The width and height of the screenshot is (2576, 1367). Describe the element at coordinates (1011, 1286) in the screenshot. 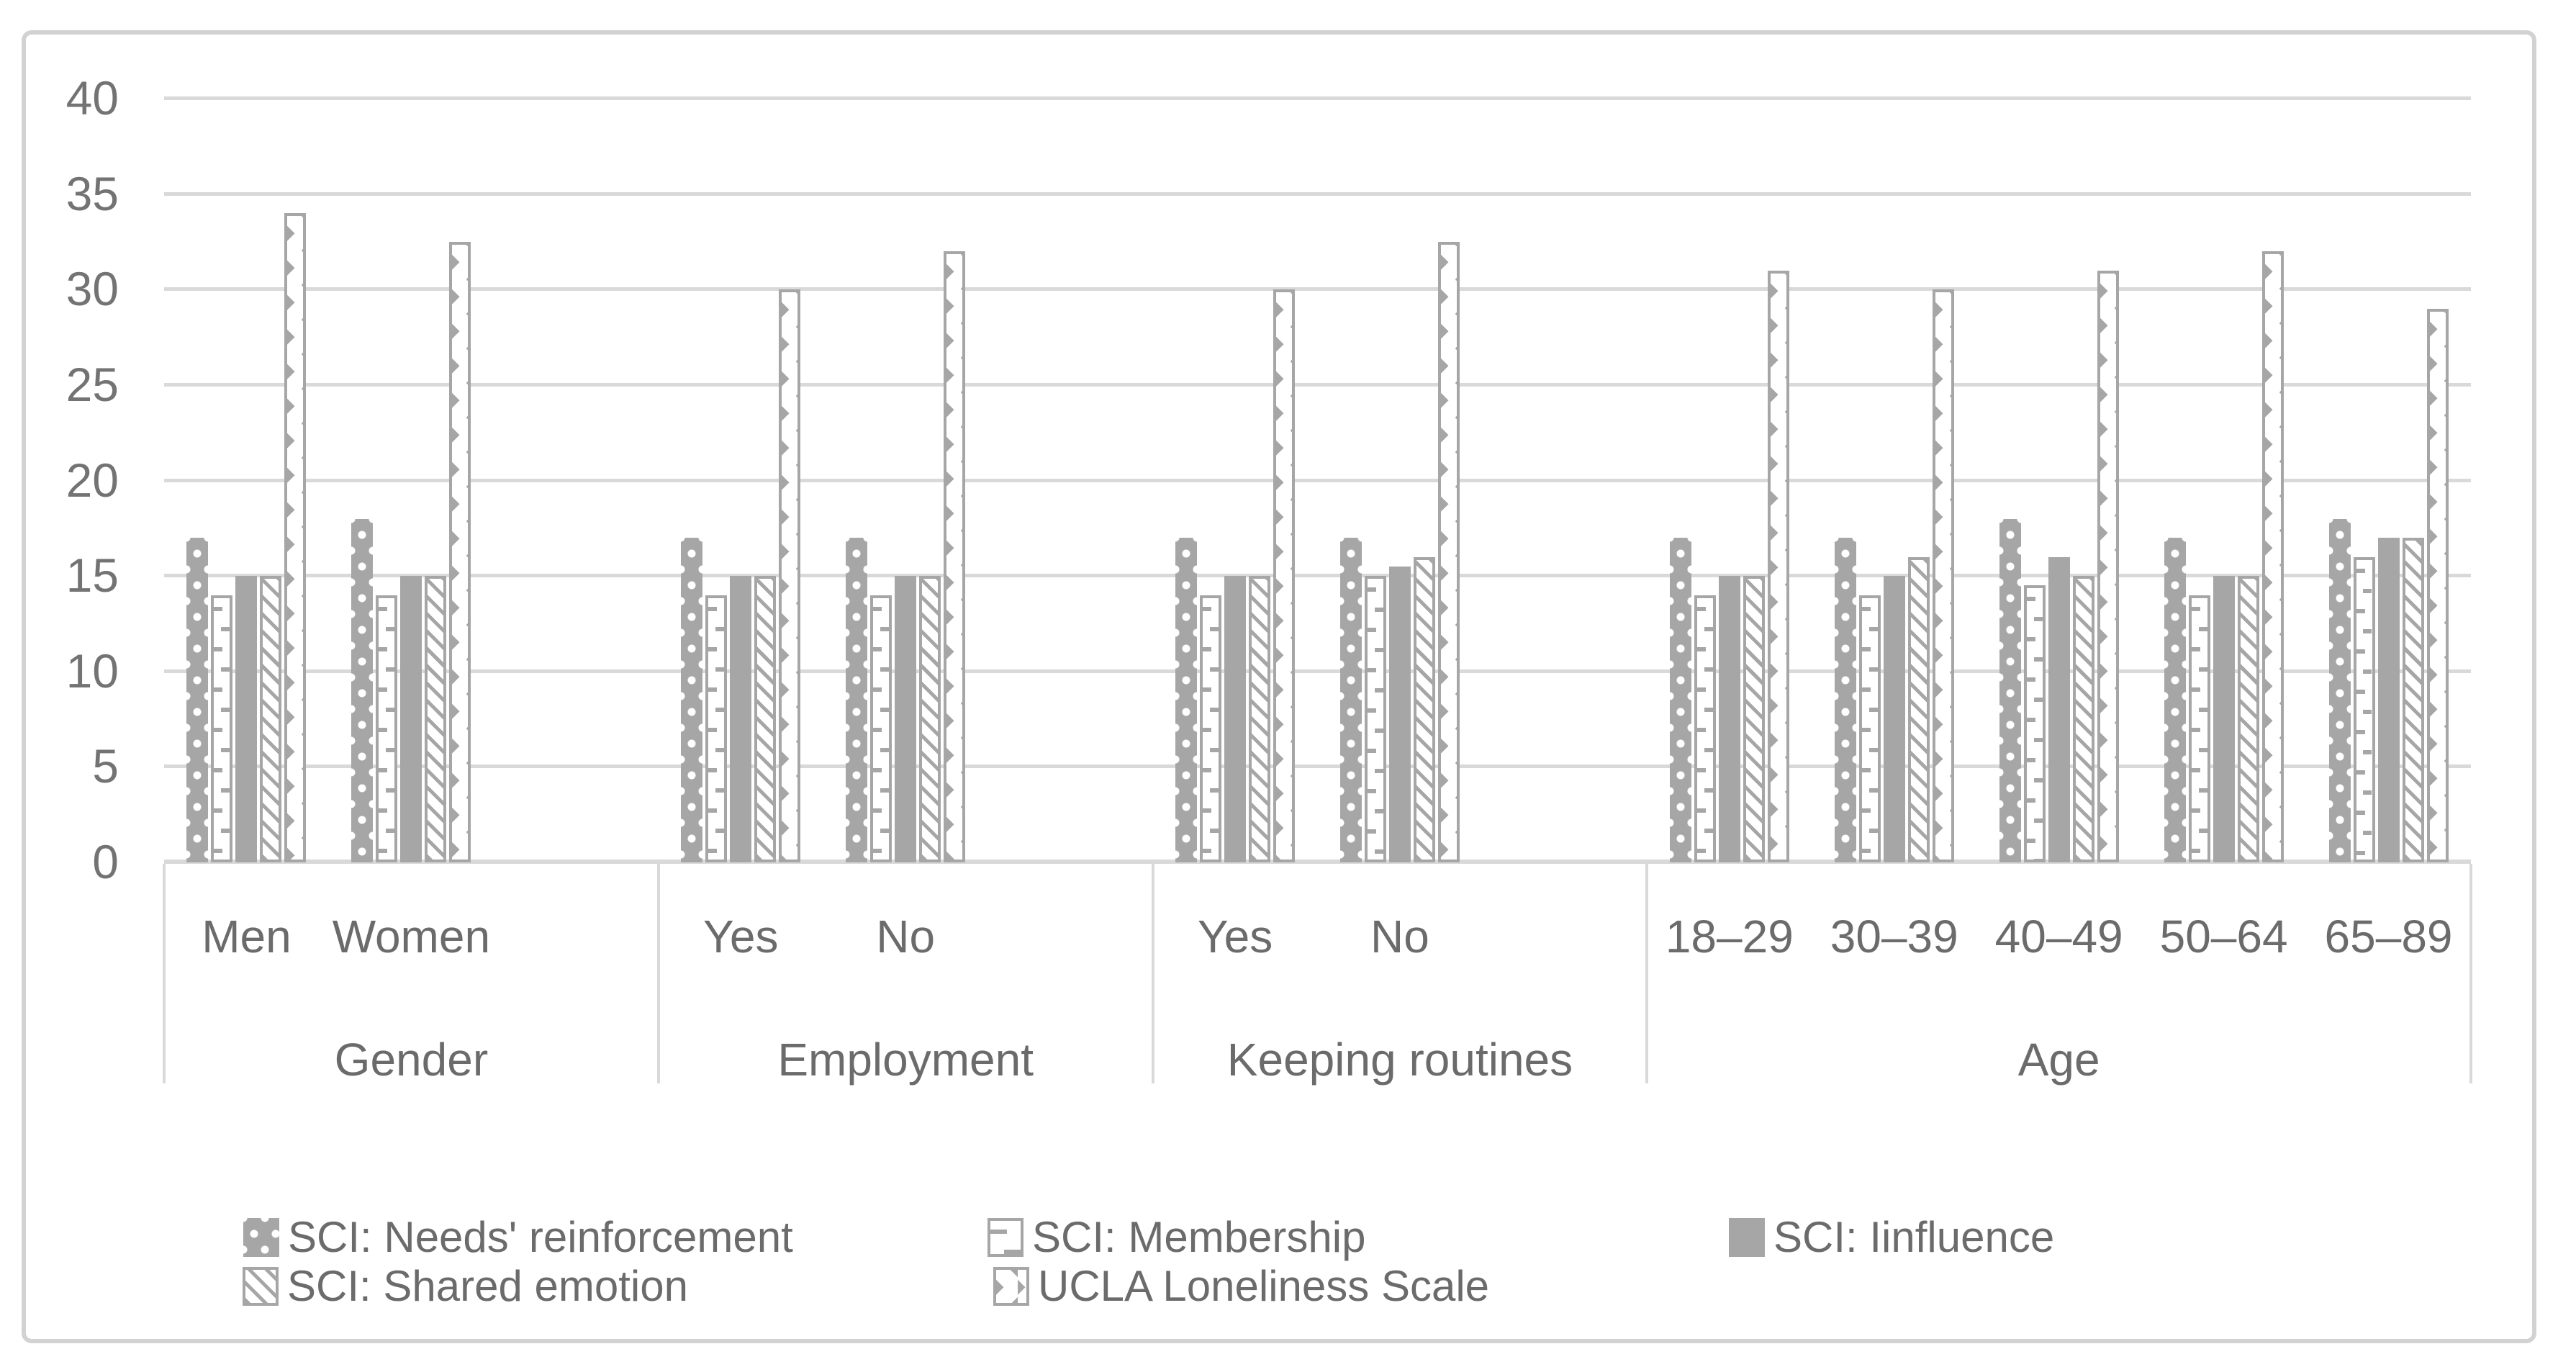

I see `legend-swatch-ucla-loneliness` at that location.